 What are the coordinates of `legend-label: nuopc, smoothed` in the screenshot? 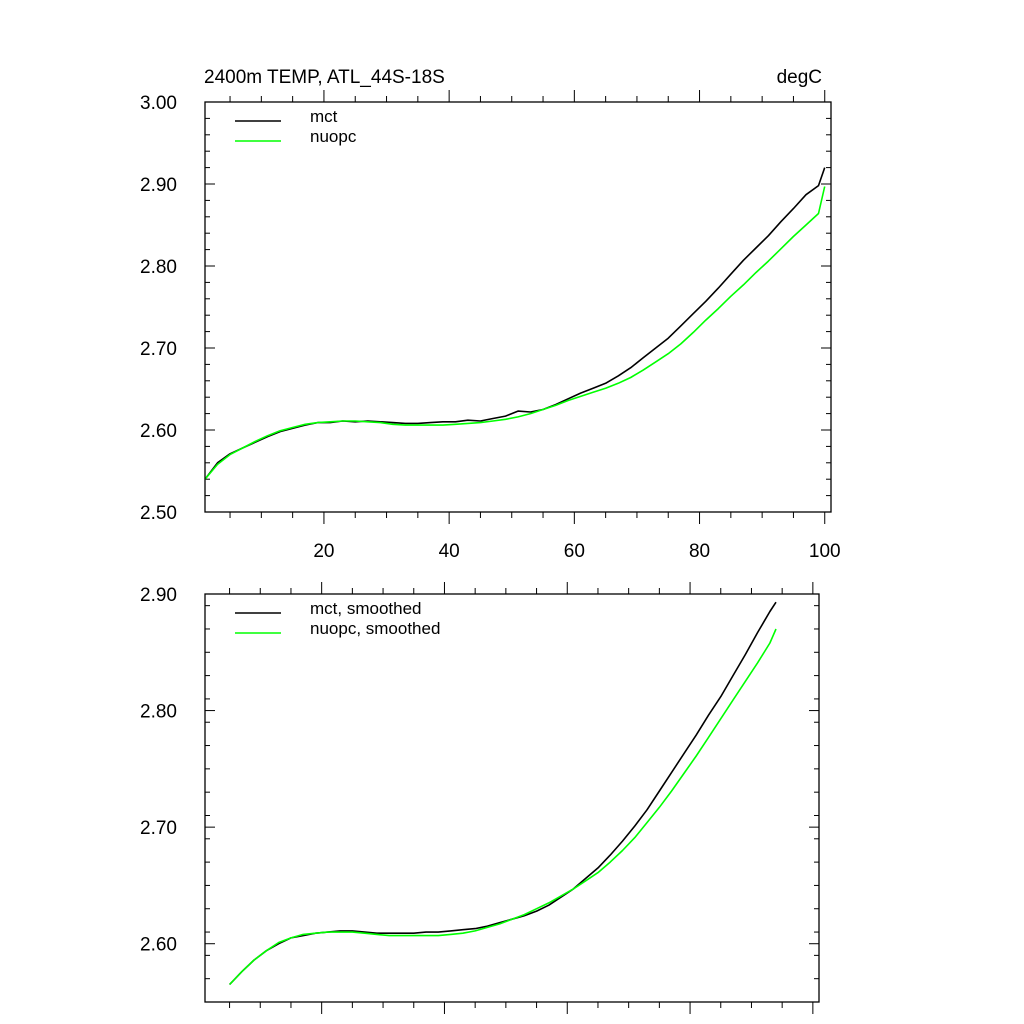 It's located at (375, 628).